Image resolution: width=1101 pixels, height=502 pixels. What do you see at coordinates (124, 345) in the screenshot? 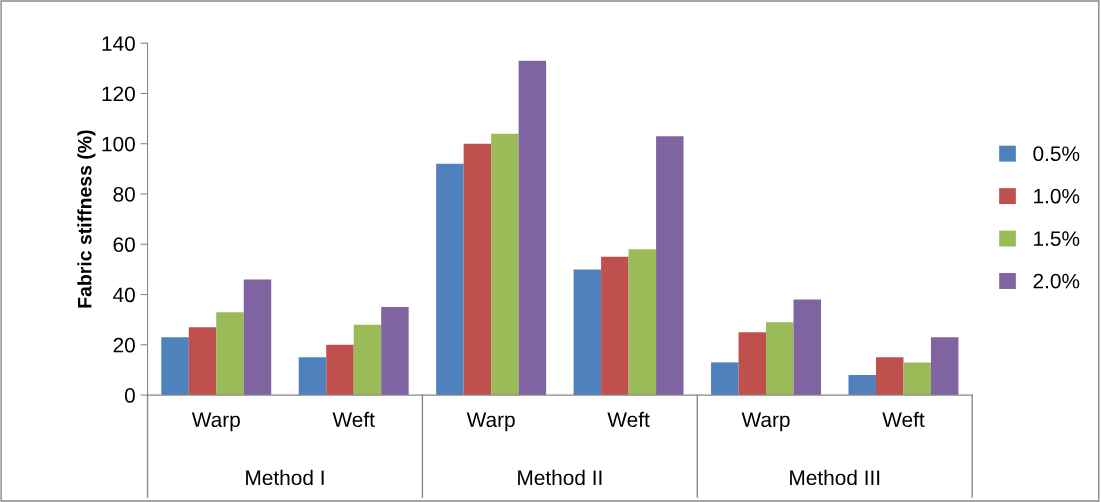
I see `y-tick-label: 20` at bounding box center [124, 345].